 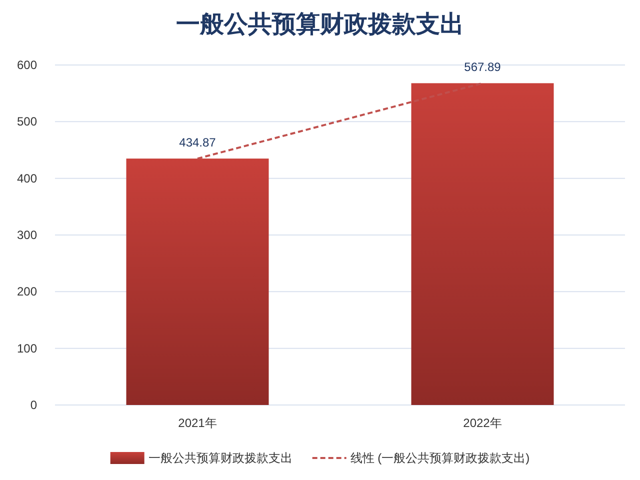 What do you see at coordinates (27, 235) in the screenshot?
I see `y-tick-label: 300` at bounding box center [27, 235].